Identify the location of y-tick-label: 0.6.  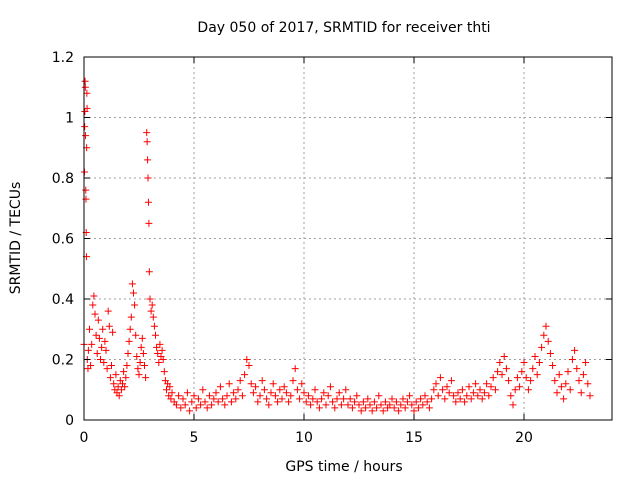
(63, 240).